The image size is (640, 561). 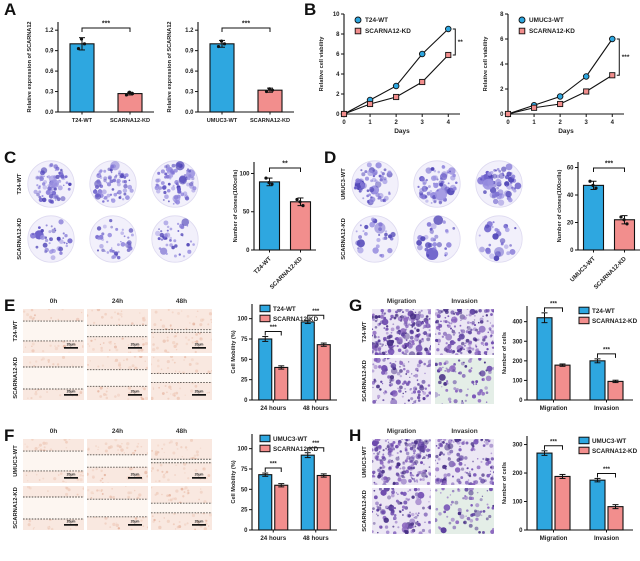 I want to click on svg-text:Relative expression of SCARNA1: Relative expression of SCARNA12, so click(x=170, y=66).